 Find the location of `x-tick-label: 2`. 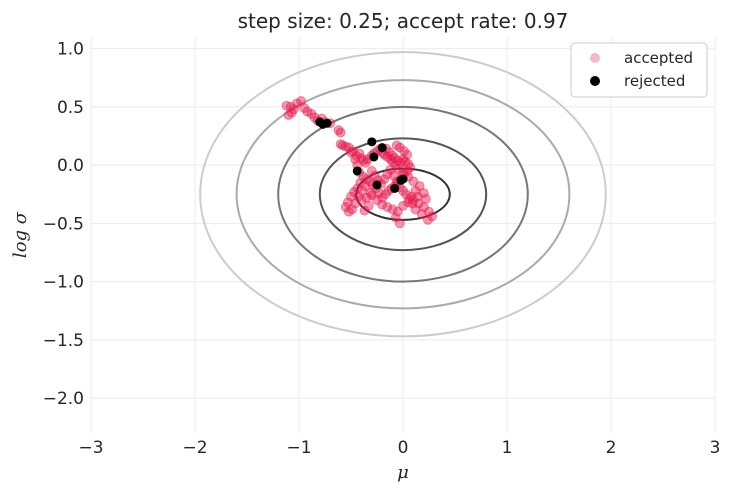

x-tick-label: 2 is located at coordinates (611, 448).